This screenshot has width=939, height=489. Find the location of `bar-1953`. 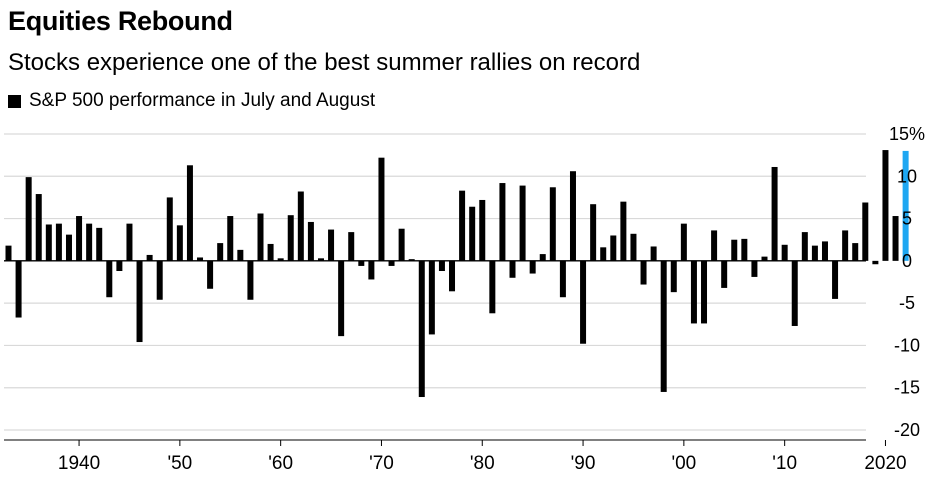

bar-1953 is located at coordinates (210, 274).